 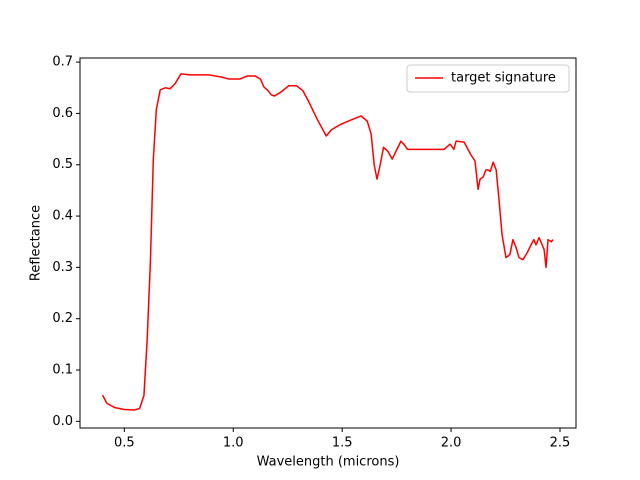 What do you see at coordinates (503, 78) in the screenshot?
I see `legend-label: target signature` at bounding box center [503, 78].